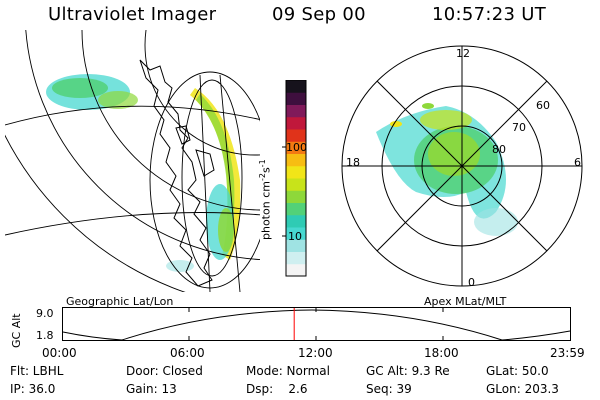 This screenshot has height=400, width=600. Describe the element at coordinates (16, 330) in the screenshot. I see `orbit-ylabel: GC Alt` at that location.